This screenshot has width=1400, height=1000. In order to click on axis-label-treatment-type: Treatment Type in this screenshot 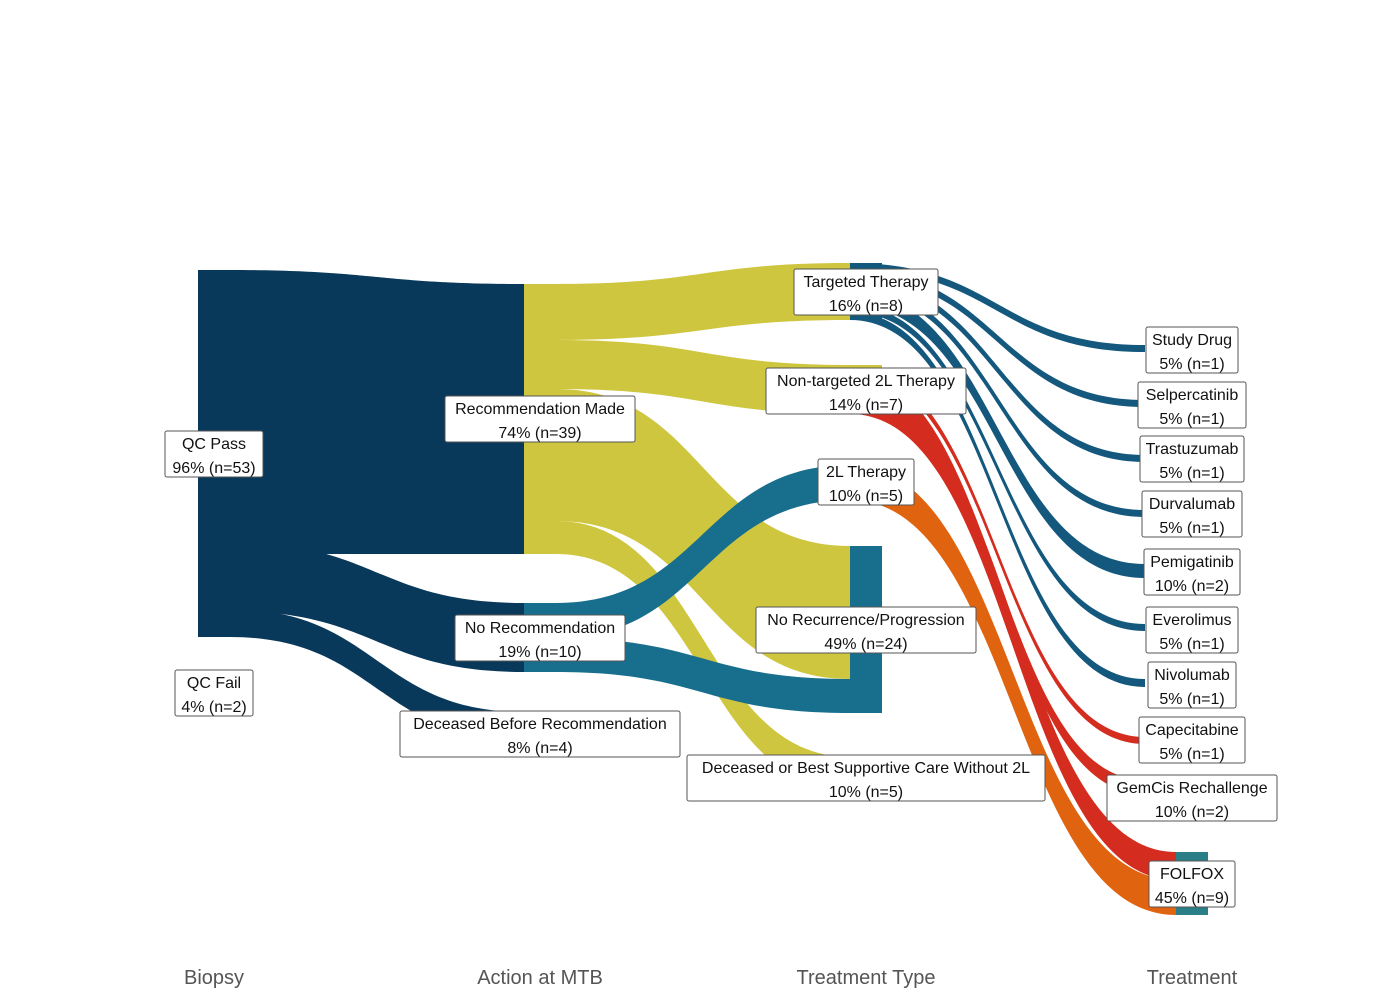, I will do `click(866, 978)`.